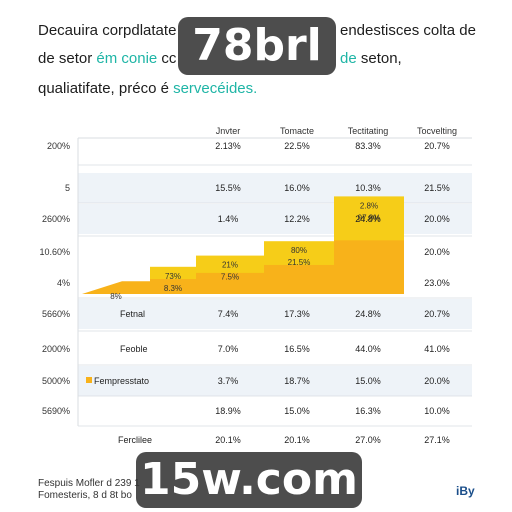 This screenshot has width=512, height=512. Describe the element at coordinates (89, 483) in the screenshot. I see `footer-line-1: Fespuis Mofler d 239 1` at that location.